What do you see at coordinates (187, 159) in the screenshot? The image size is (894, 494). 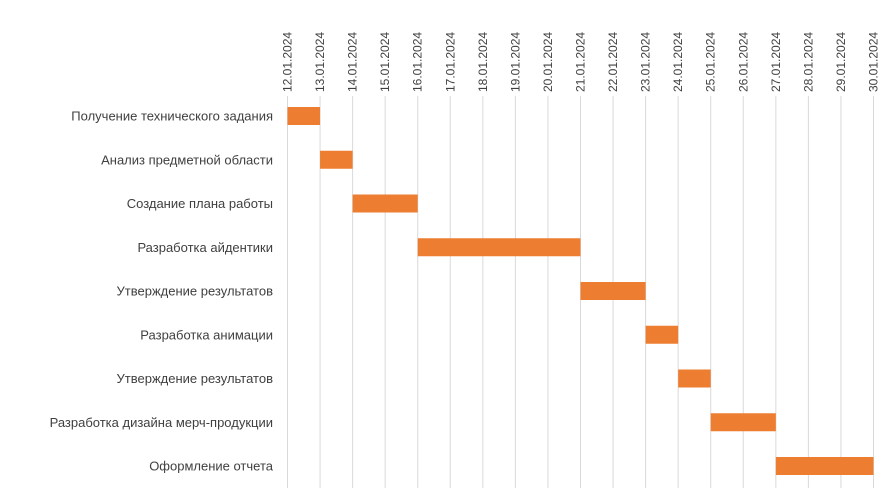 I see `task-label: Анализ предметной области` at bounding box center [187, 159].